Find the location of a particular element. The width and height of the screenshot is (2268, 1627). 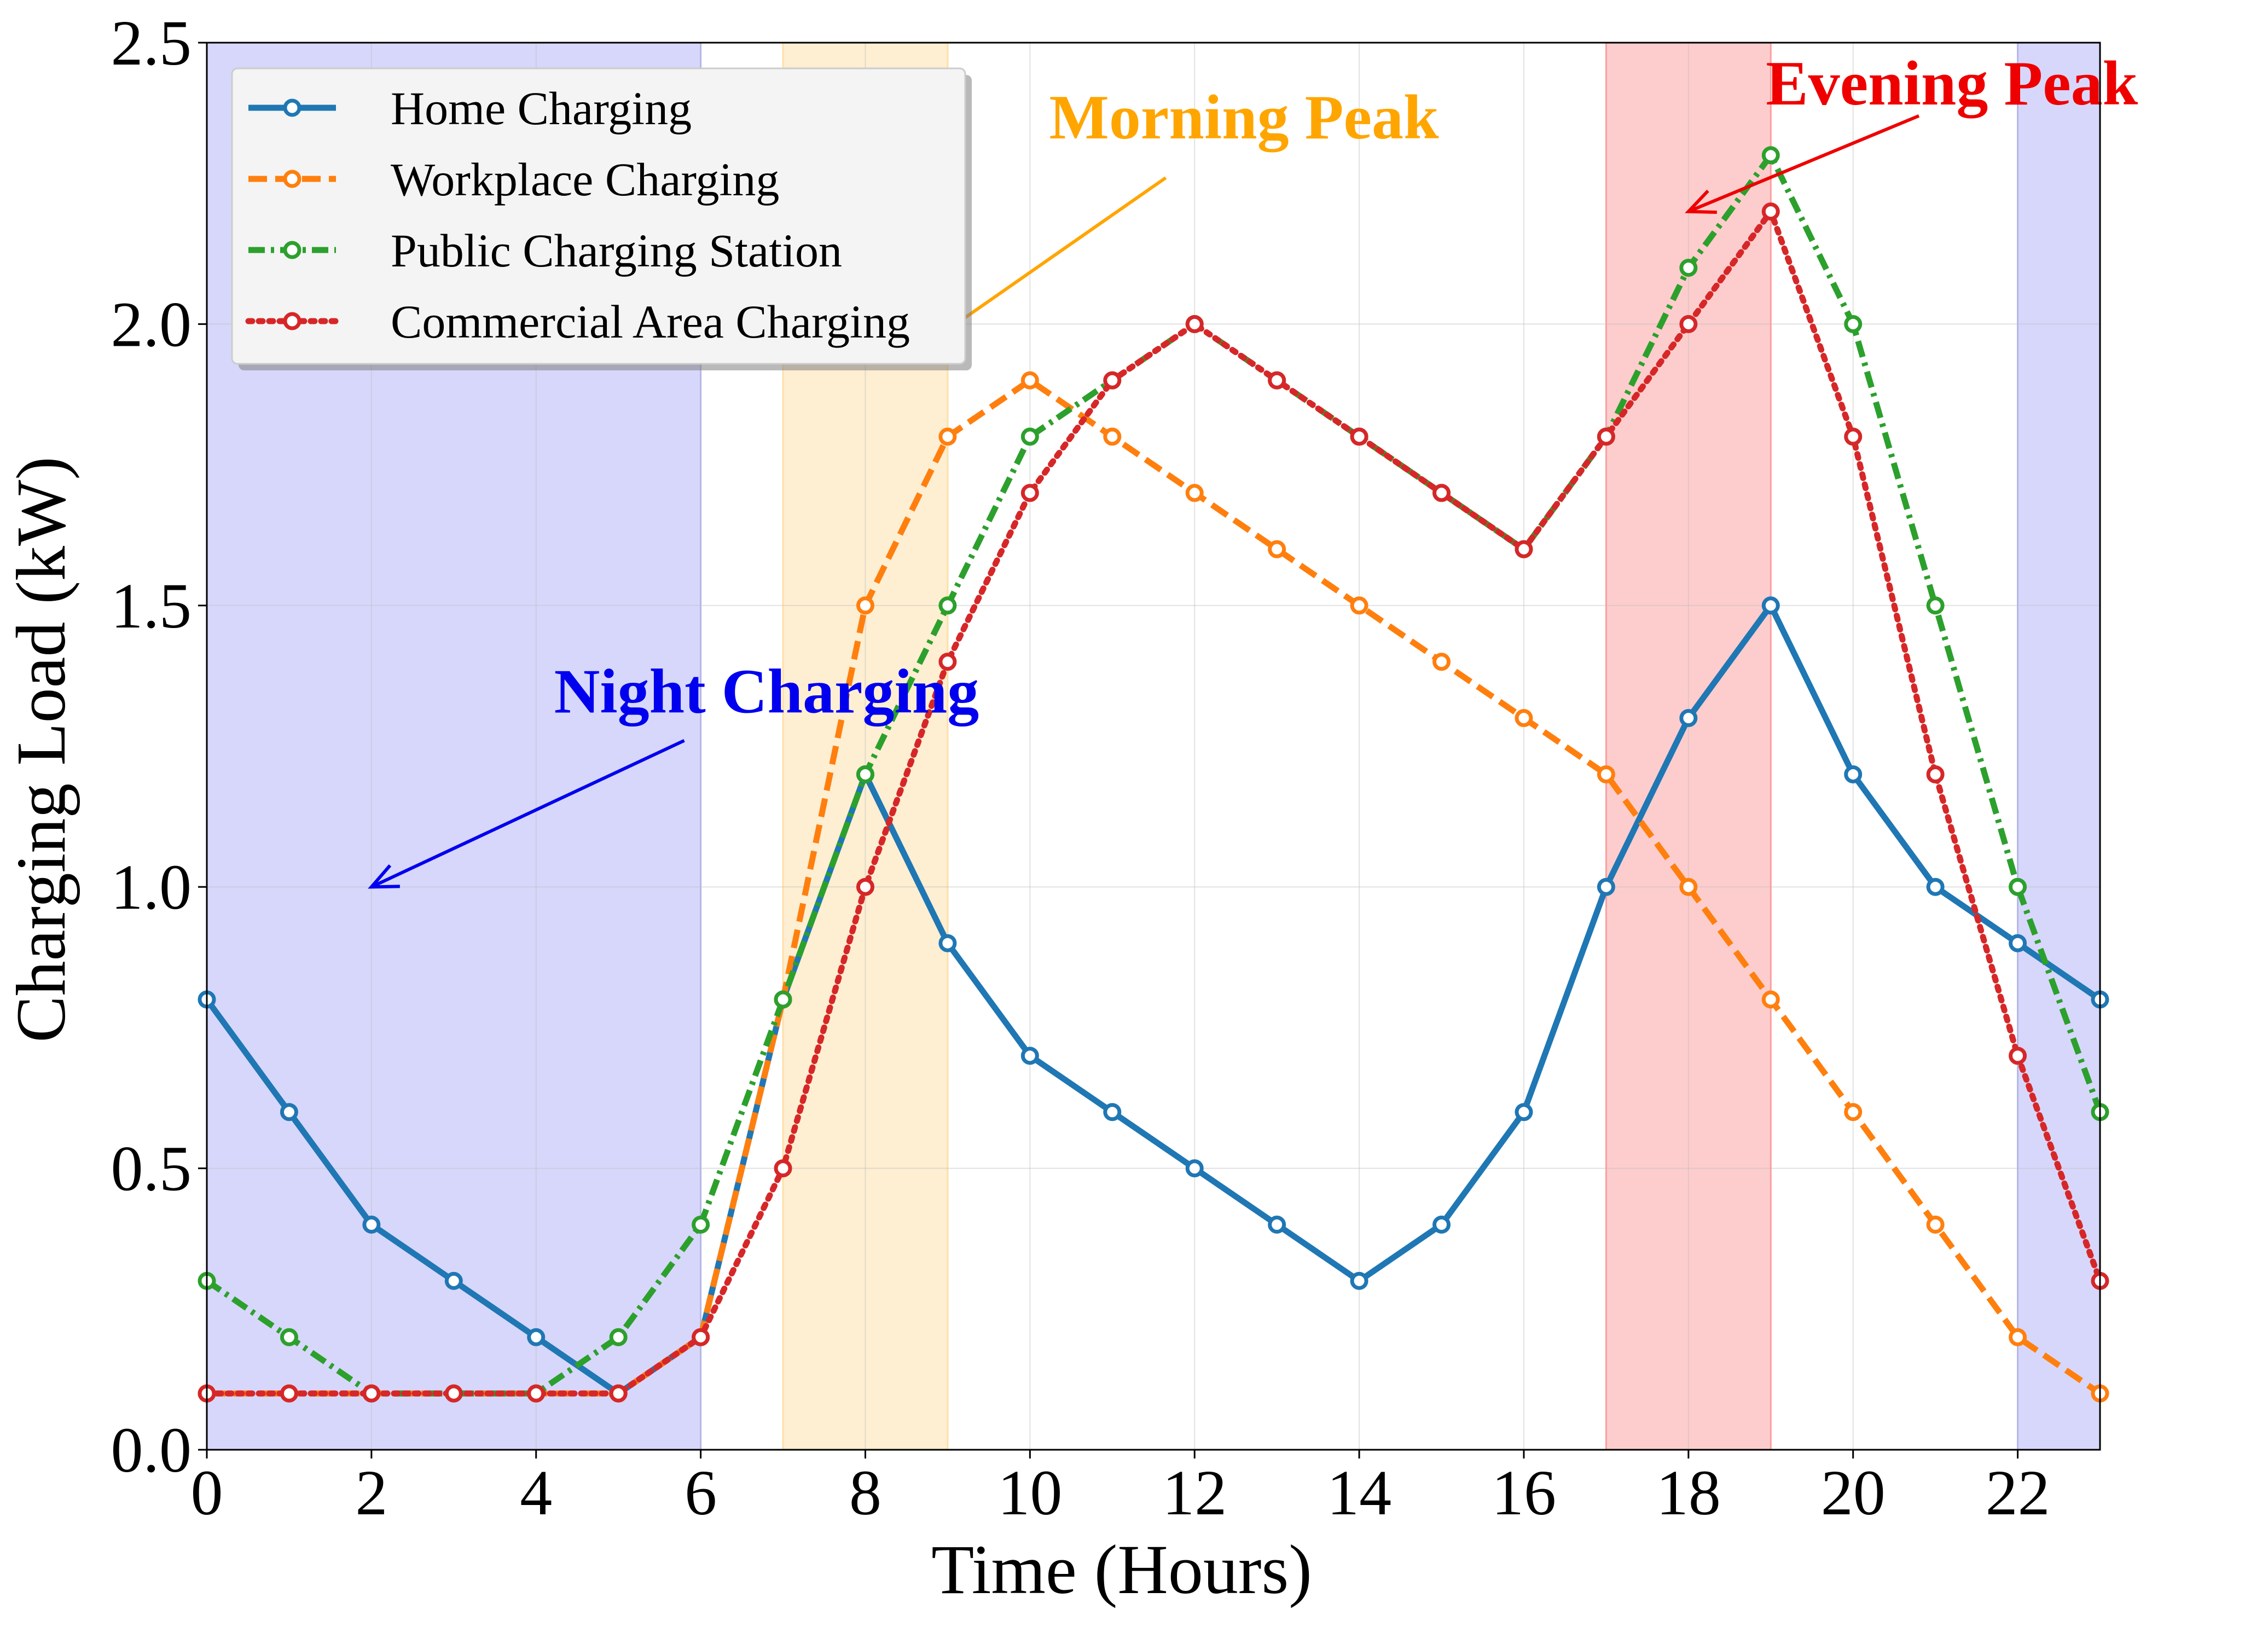

y-tick-label: 1.5 is located at coordinates (152, 606).